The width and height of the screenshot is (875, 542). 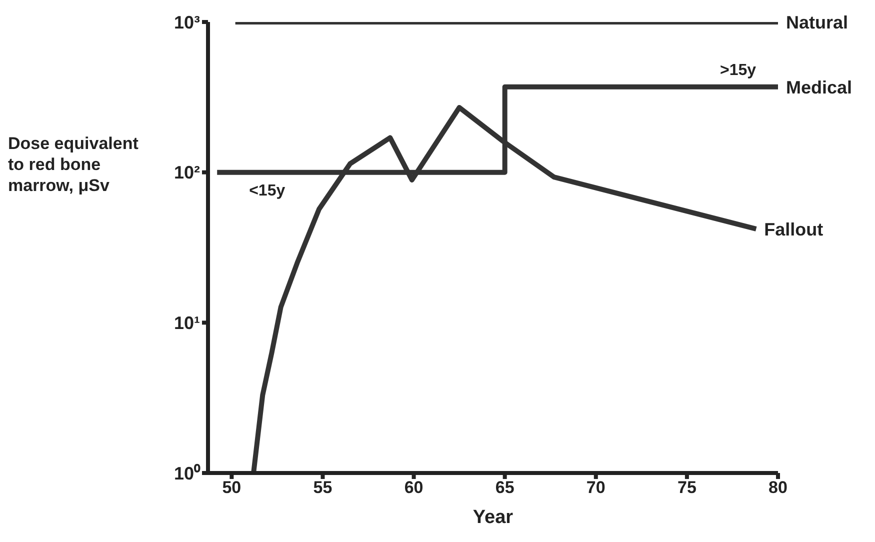 What do you see at coordinates (504, 488) in the screenshot?
I see `x-tick-label: 65` at bounding box center [504, 488].